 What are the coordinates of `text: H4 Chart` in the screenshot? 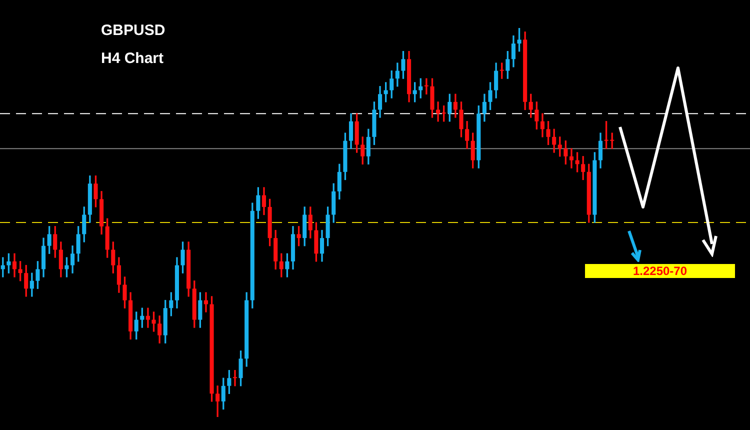 It's located at (132, 58).